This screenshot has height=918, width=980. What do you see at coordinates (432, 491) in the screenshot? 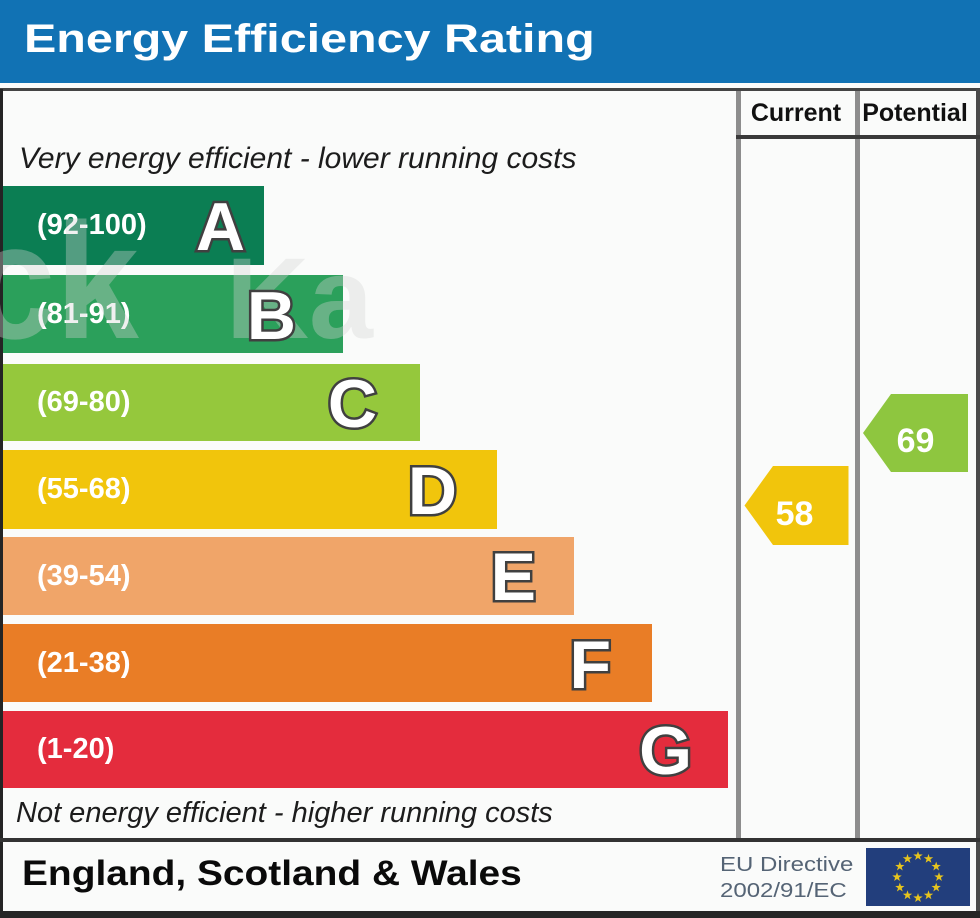
I see `svg-text: D` at bounding box center [432, 491].